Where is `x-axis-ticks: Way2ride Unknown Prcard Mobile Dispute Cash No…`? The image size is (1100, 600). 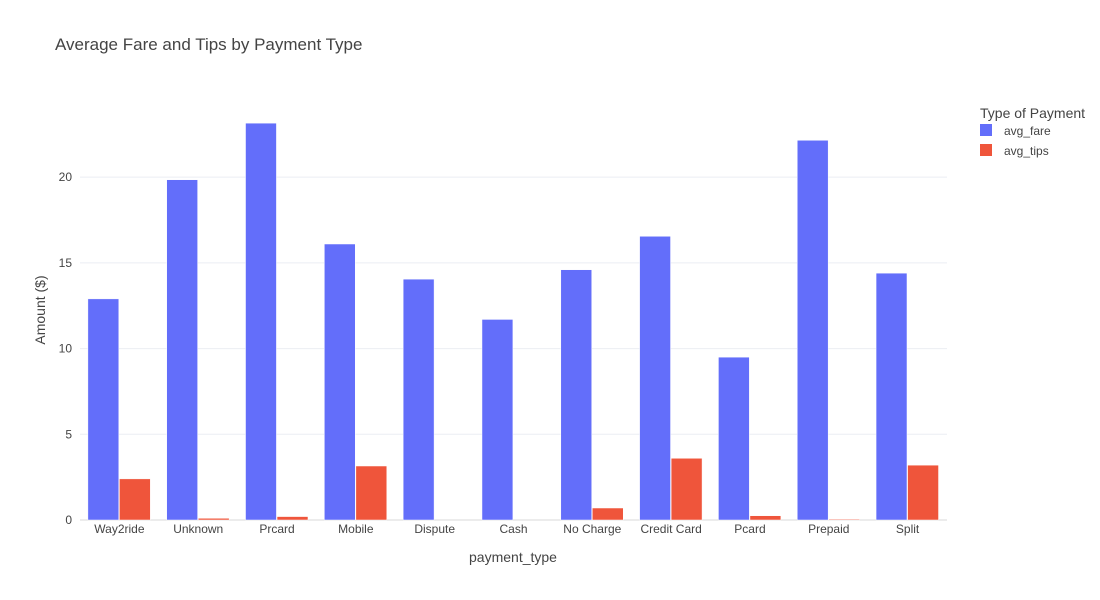
x-axis-ticks: Way2ride Unknown Prcard Mobile Dispute Cash No… is located at coordinates (507, 529).